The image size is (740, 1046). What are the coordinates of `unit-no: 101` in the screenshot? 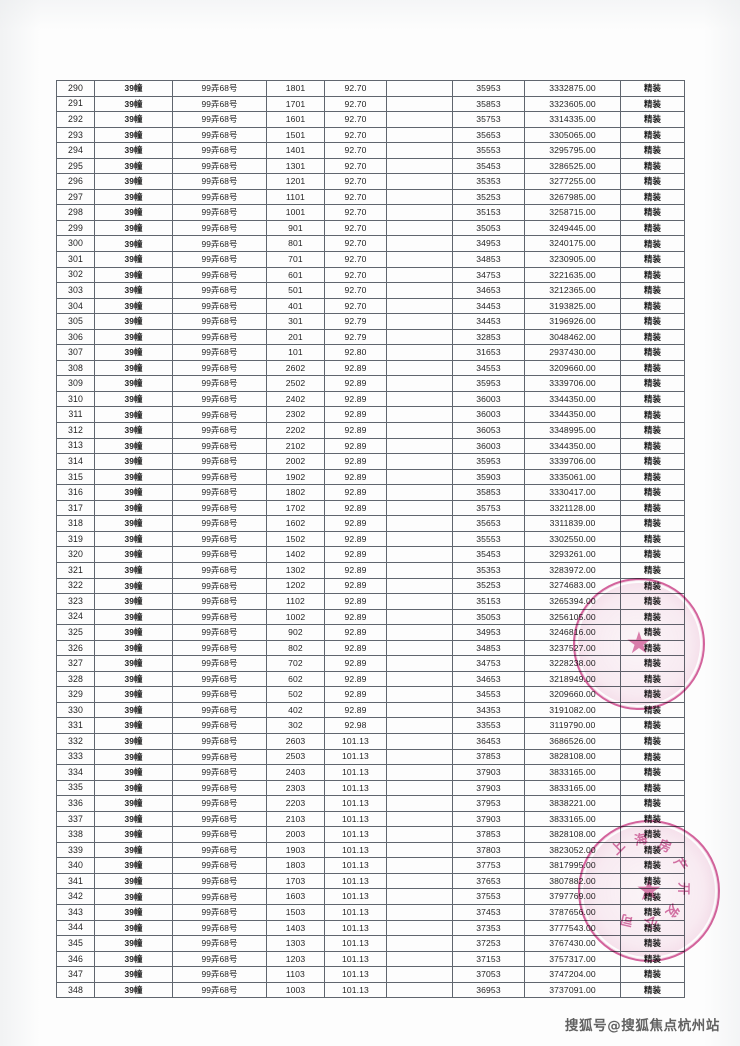 It's located at (295, 352).